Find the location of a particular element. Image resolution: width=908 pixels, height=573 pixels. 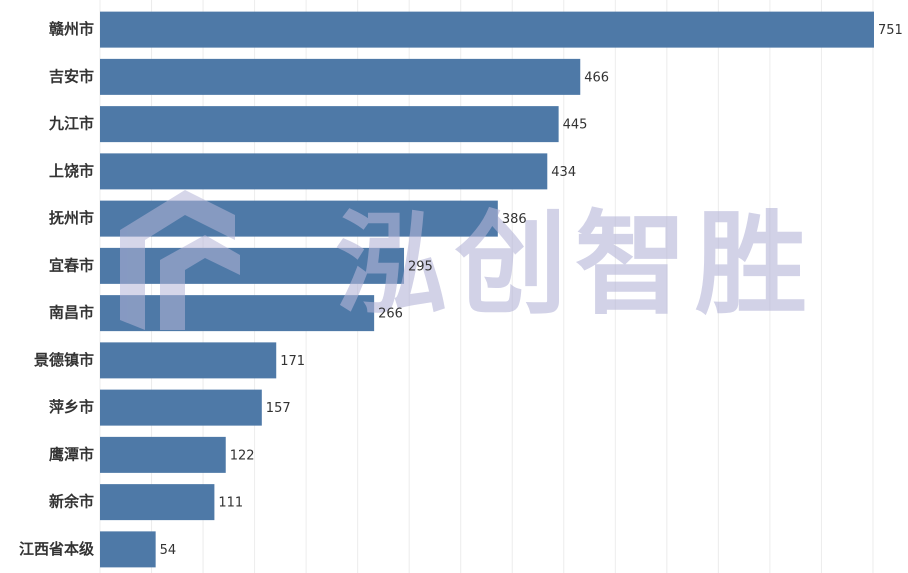

watermark-logo is located at coordinates (180, 260).